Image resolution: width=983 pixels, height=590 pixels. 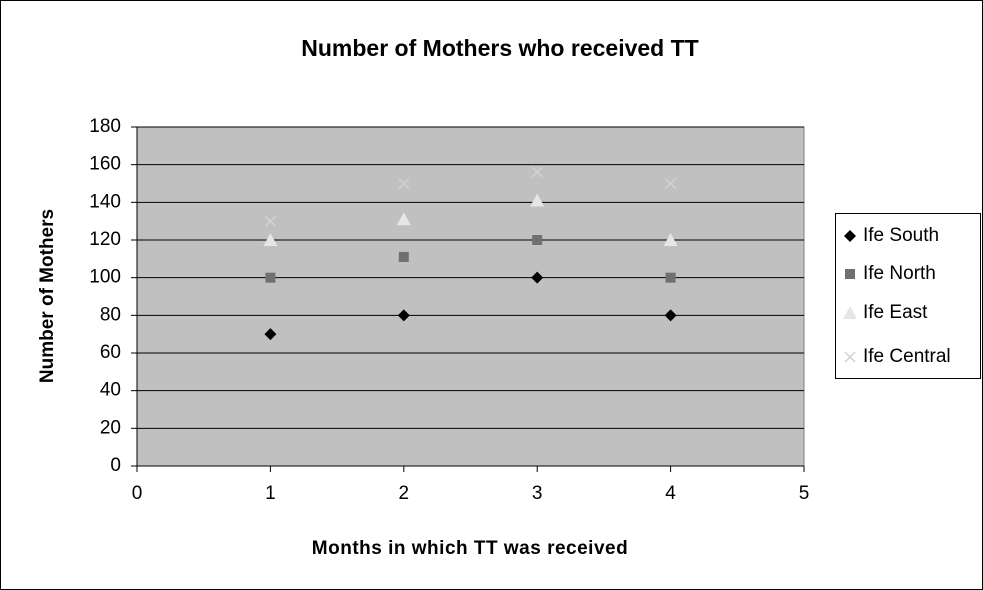 What do you see at coordinates (105, 126) in the screenshot?
I see `y-tick-label: 180` at bounding box center [105, 126].